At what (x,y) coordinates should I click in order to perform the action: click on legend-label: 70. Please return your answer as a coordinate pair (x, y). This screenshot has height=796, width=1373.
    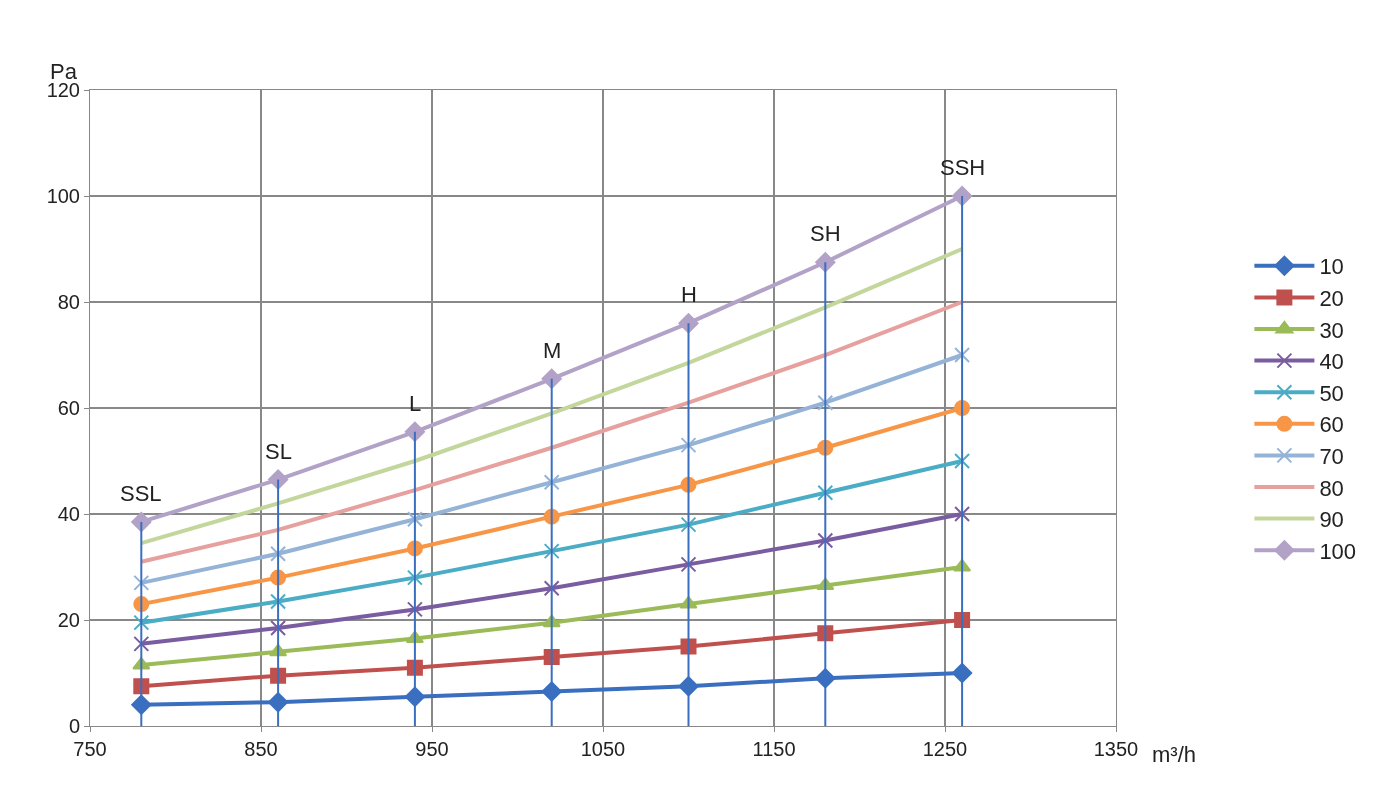
    Looking at the image, I should click on (1331, 456).